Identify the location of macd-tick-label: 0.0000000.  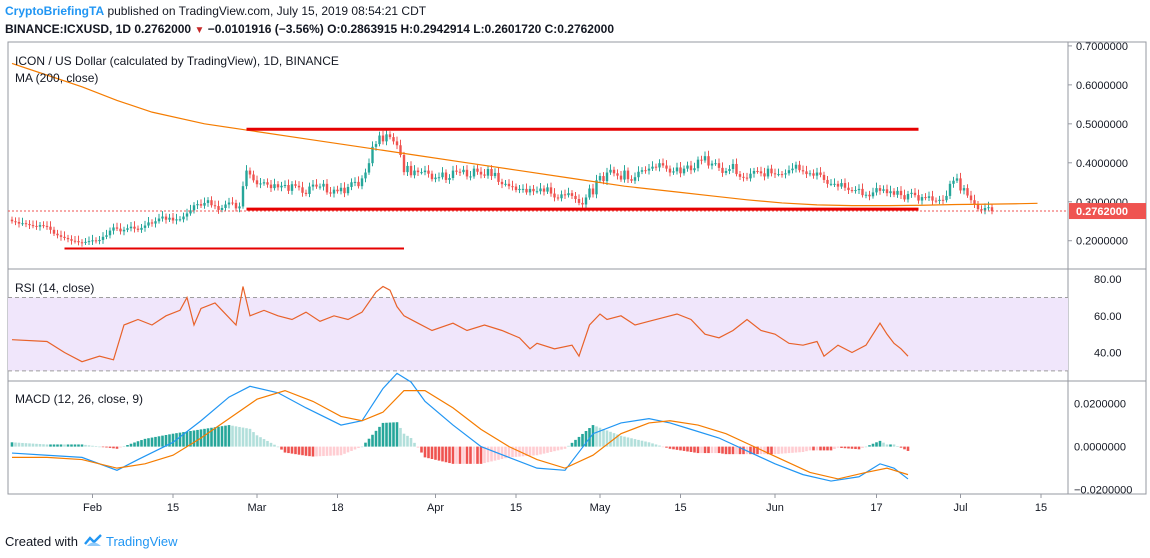
(1100, 448).